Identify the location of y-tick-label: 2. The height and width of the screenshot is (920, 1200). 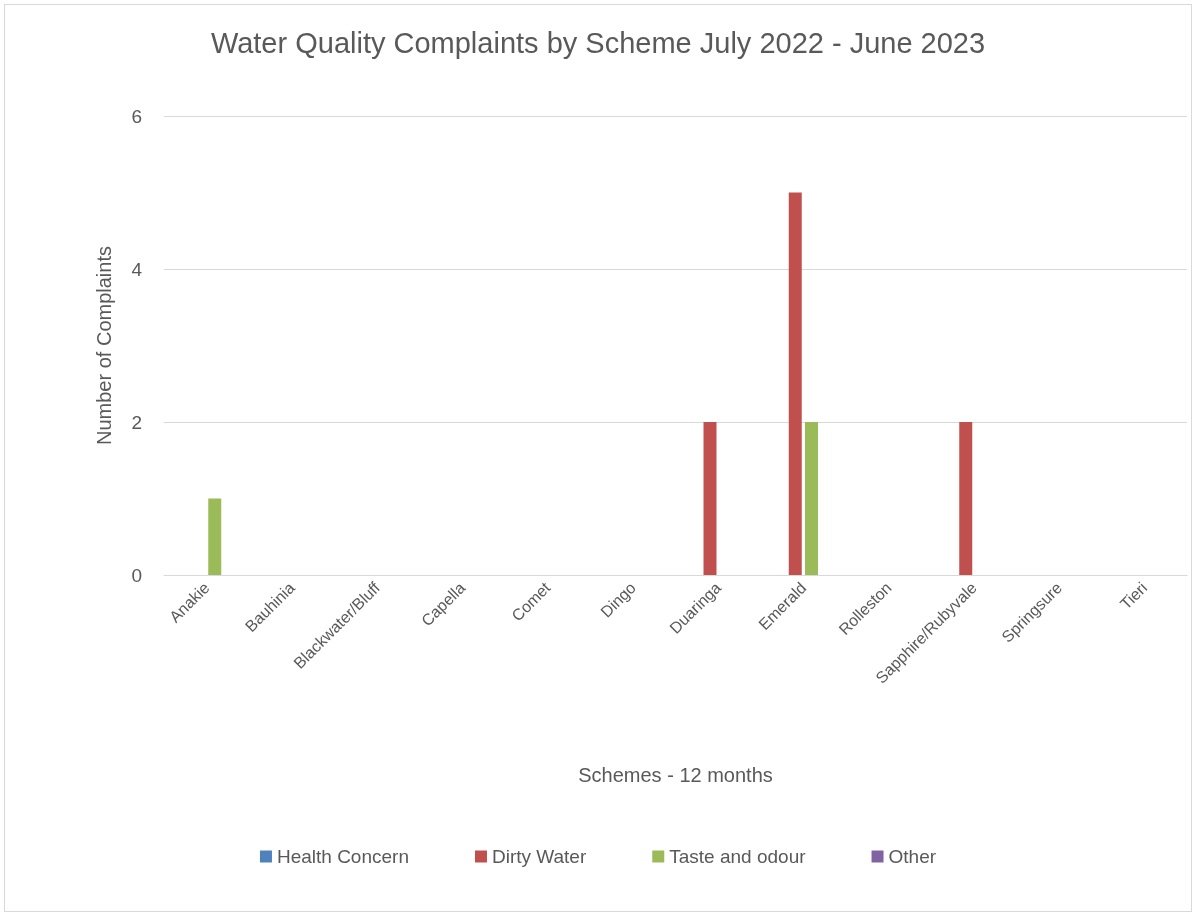
(136, 422).